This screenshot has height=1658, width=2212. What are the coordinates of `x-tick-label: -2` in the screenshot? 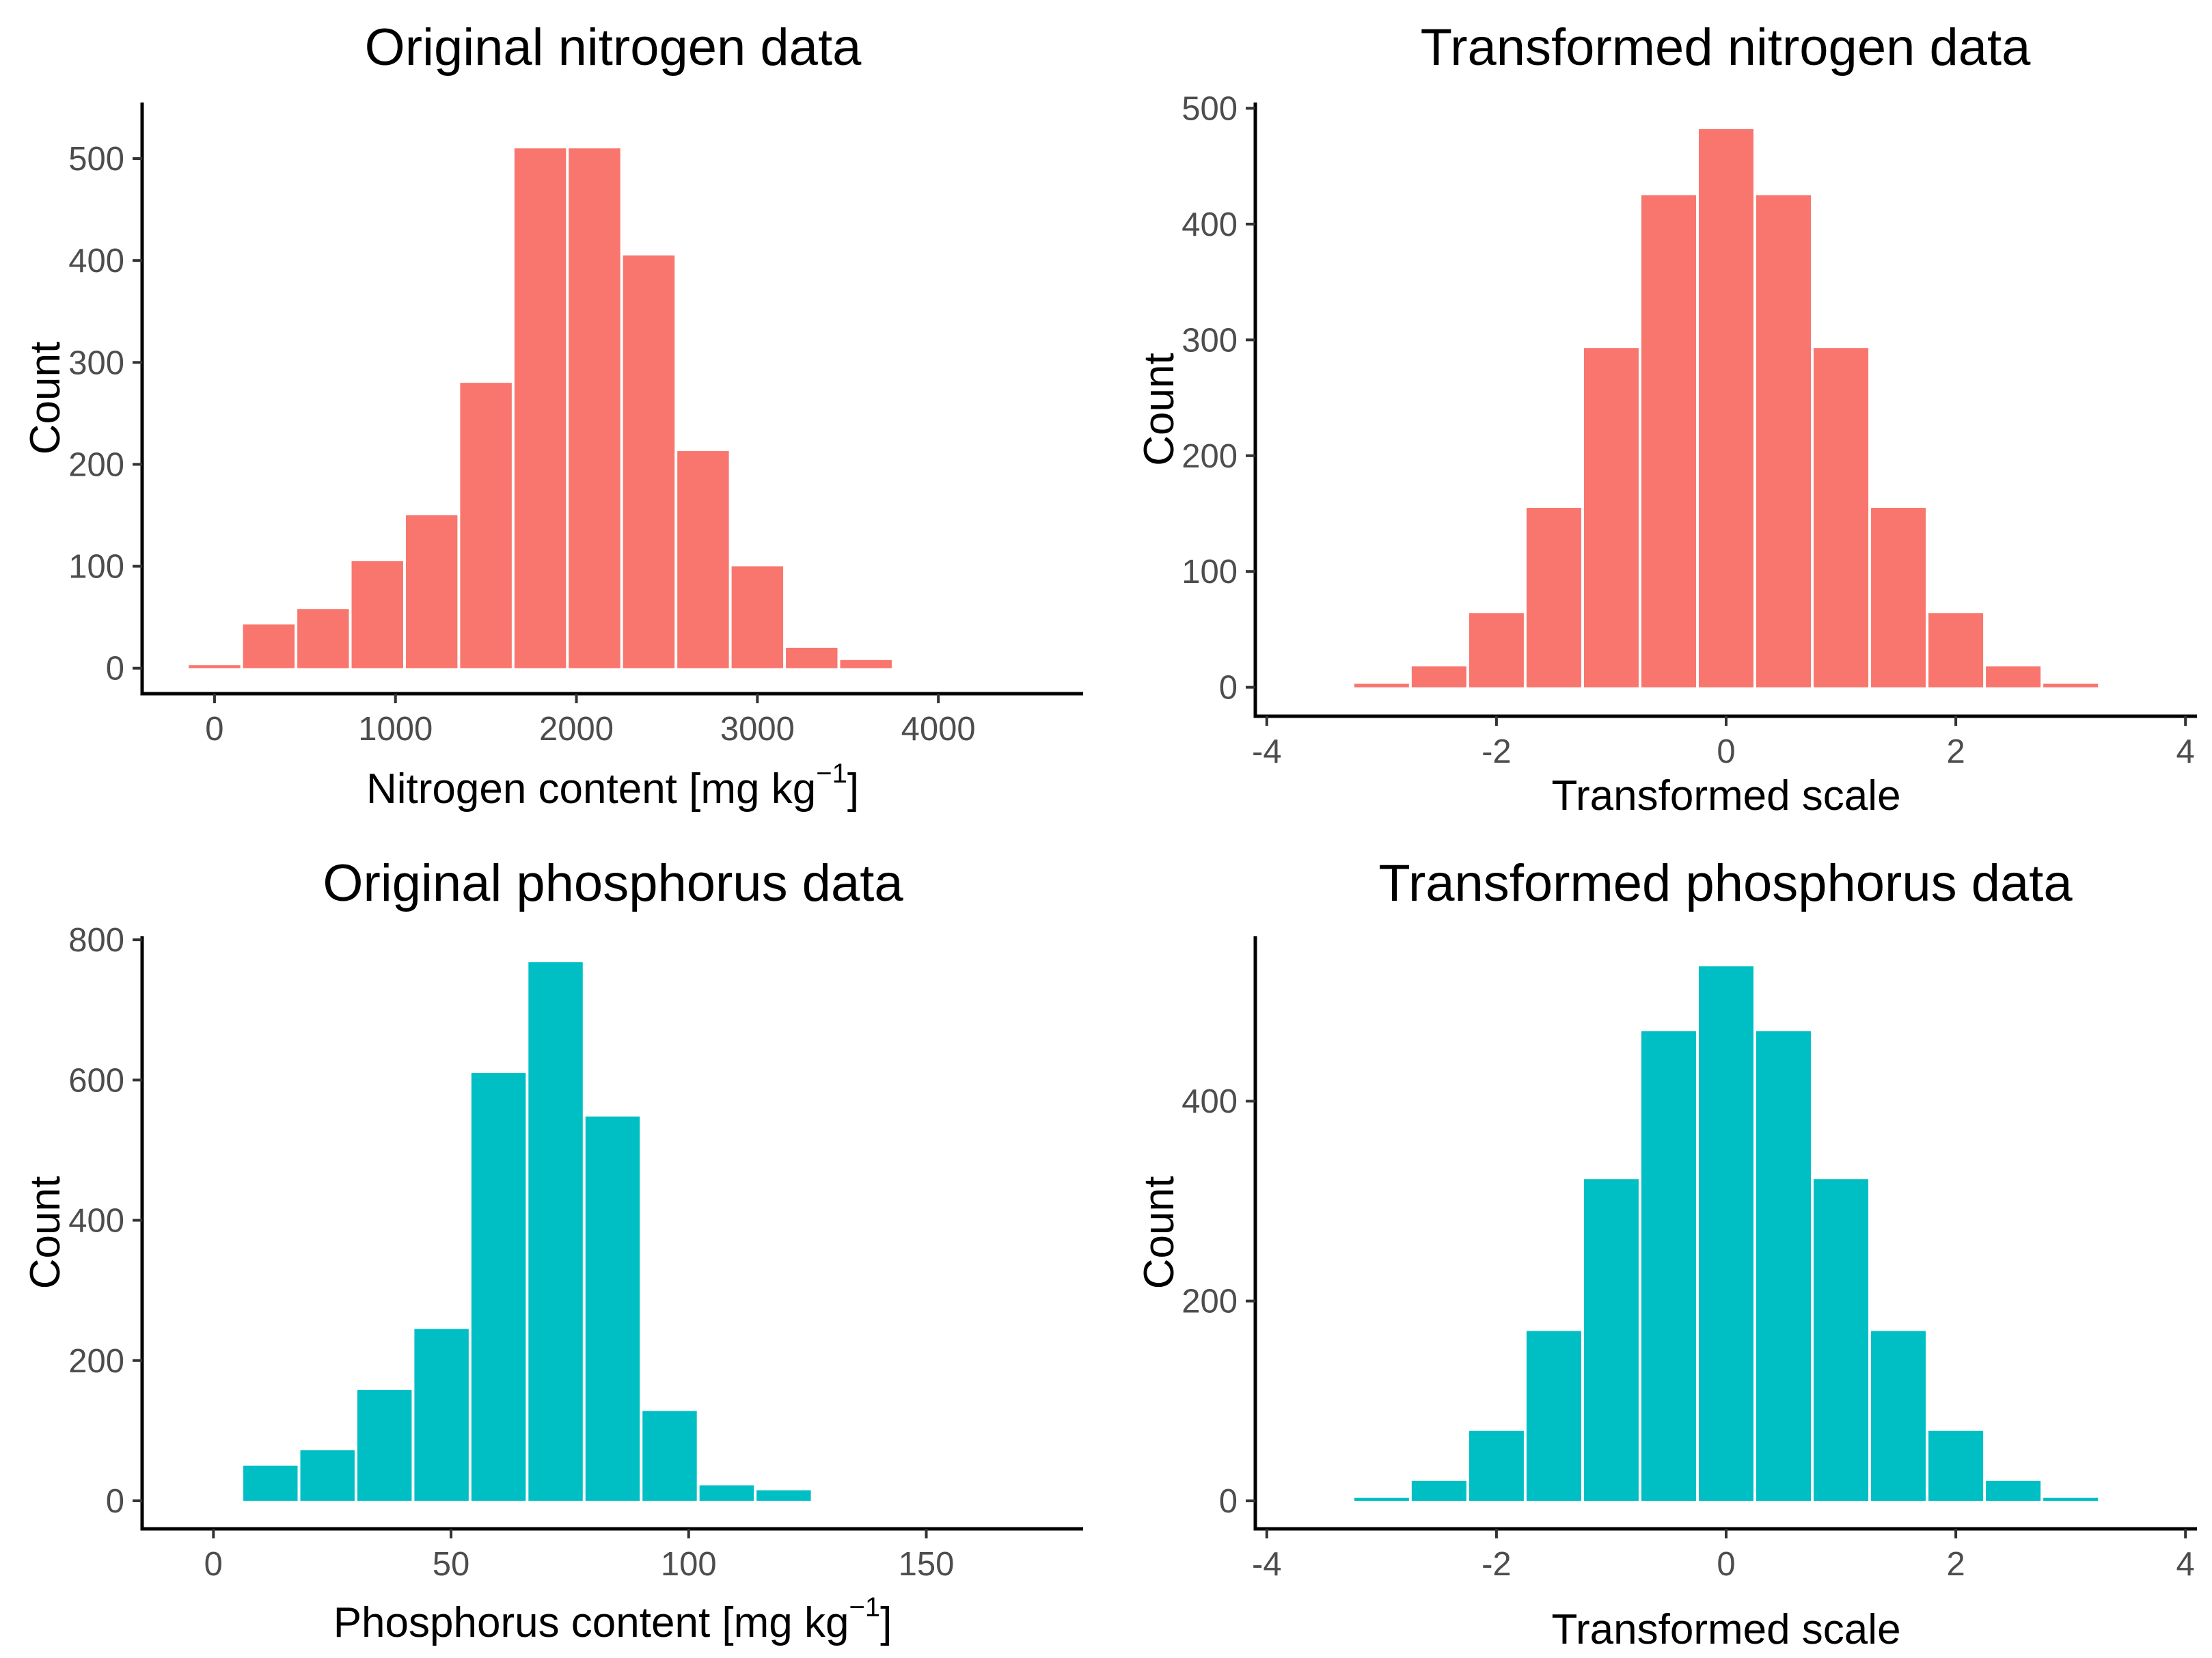 It's located at (1497, 1564).